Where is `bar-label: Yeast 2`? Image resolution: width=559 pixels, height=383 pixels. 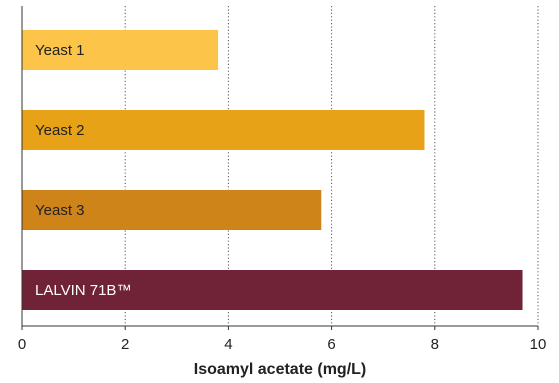 bar-label: Yeast 2 is located at coordinates (60, 130).